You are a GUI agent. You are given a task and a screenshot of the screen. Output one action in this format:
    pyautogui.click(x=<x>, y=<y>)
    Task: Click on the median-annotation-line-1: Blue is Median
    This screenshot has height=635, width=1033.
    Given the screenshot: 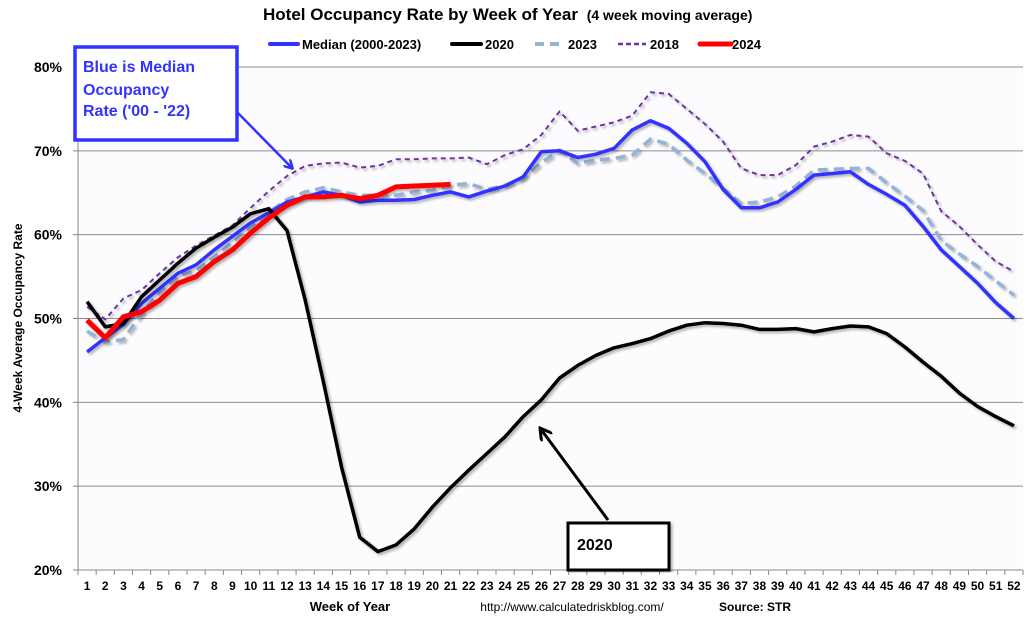 What is the action you would take?
    pyautogui.click(x=139, y=67)
    